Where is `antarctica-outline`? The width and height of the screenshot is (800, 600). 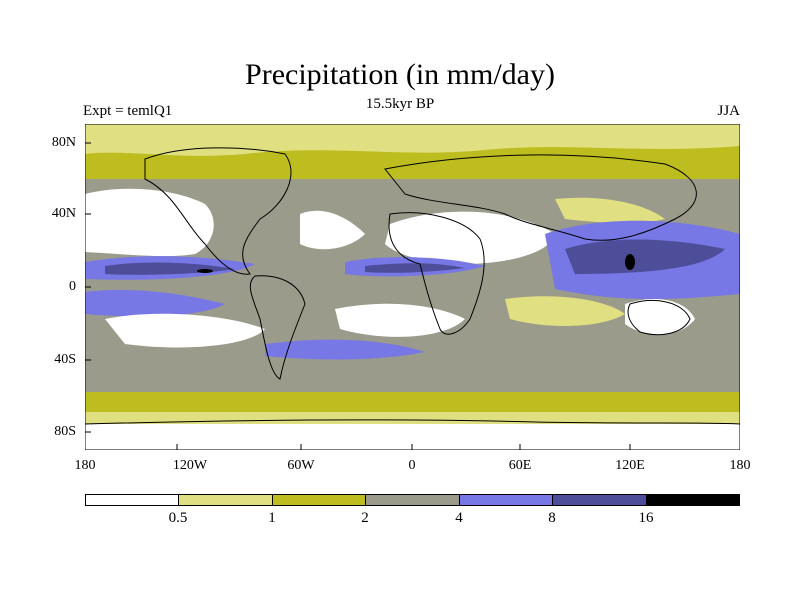
antarctica-outline is located at coordinates (412, 422).